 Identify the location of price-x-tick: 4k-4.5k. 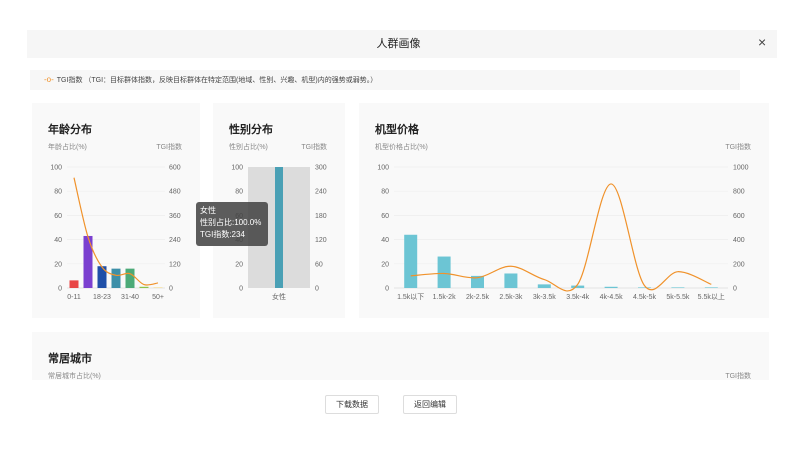
(611, 297).